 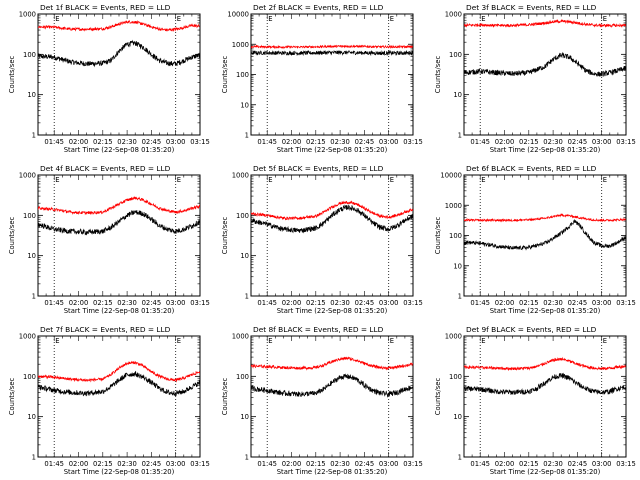 I want to click on chart-title: Det 4f BLACK = Events, RED = LLD, so click(x=105, y=168).